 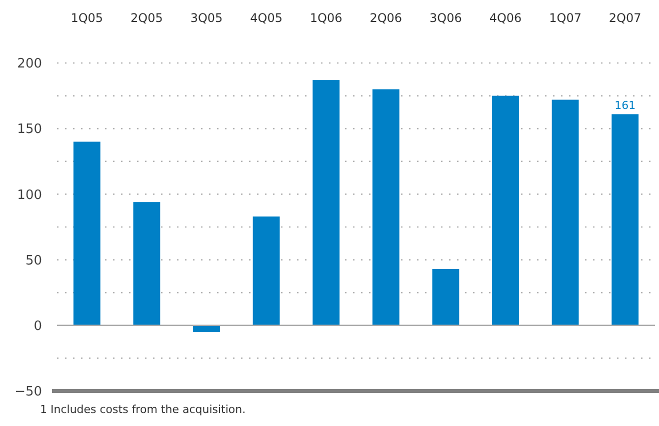 What do you see at coordinates (206, 18) in the screenshot?
I see `x-tick-label: 3Q05` at bounding box center [206, 18].